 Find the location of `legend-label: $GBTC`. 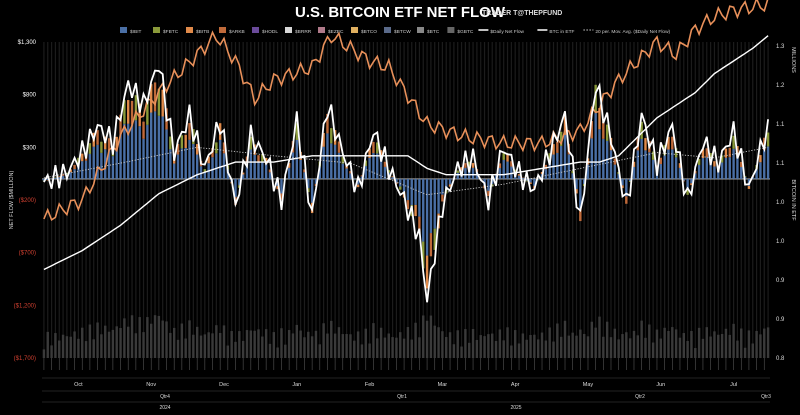

legend-label: $GBTC is located at coordinates (465, 32).